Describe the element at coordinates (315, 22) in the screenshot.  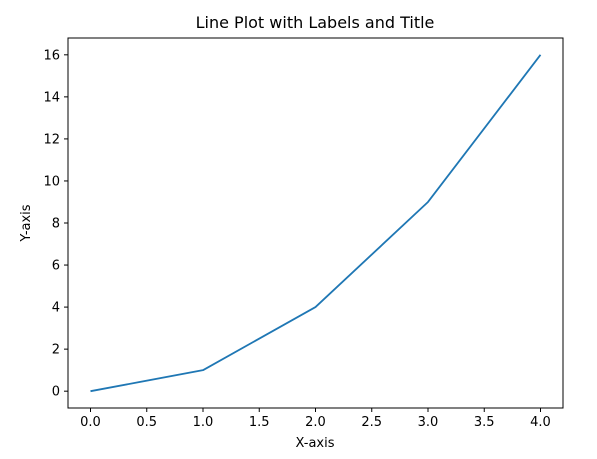
I see `chart-title: Line Plot with Labels and Title` at that location.